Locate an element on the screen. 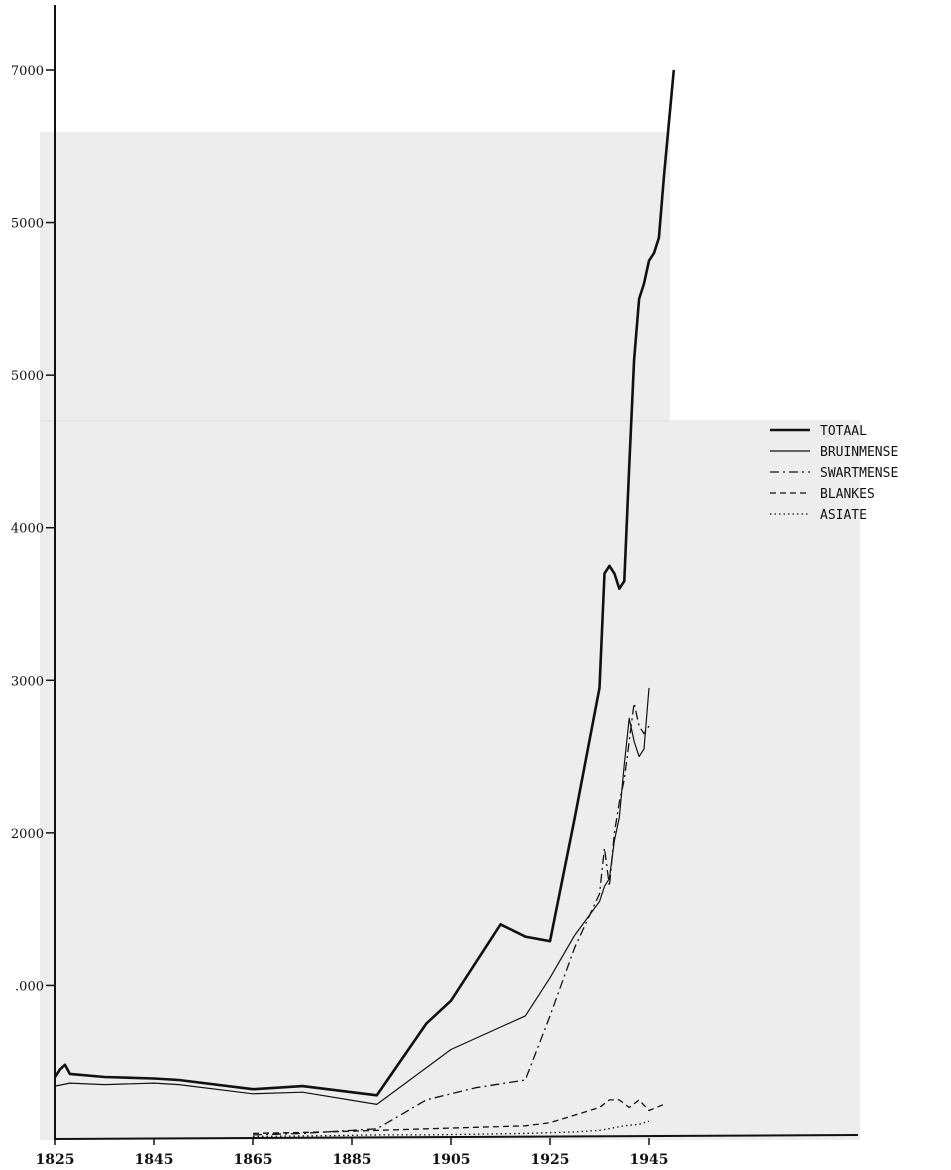  y-tick-label: 2000 is located at coordinates (27, 834).